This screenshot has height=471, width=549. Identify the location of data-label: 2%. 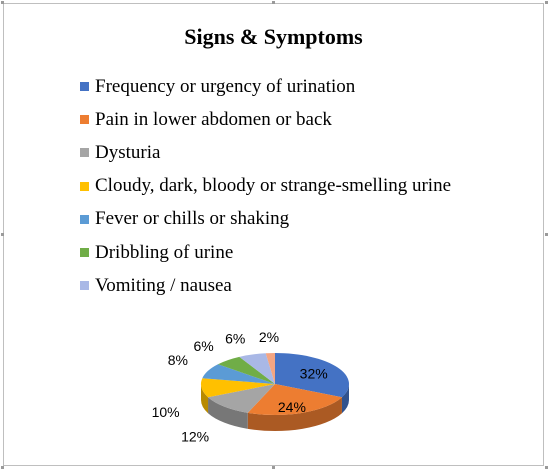
(269, 337).